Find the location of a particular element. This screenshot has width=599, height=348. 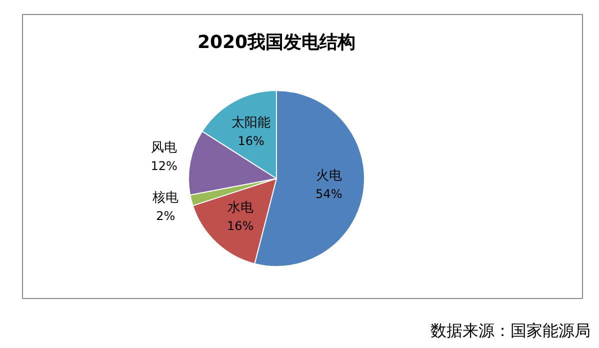

data-label: 2% is located at coordinates (166, 215).